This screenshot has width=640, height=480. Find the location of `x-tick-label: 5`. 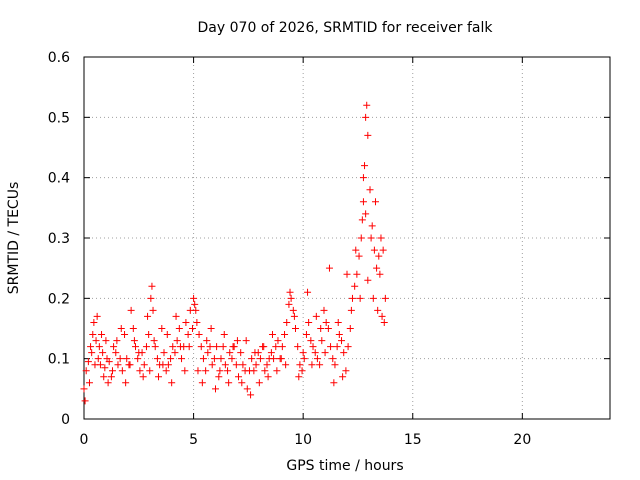

x-tick-label: 5 is located at coordinates (193, 440).